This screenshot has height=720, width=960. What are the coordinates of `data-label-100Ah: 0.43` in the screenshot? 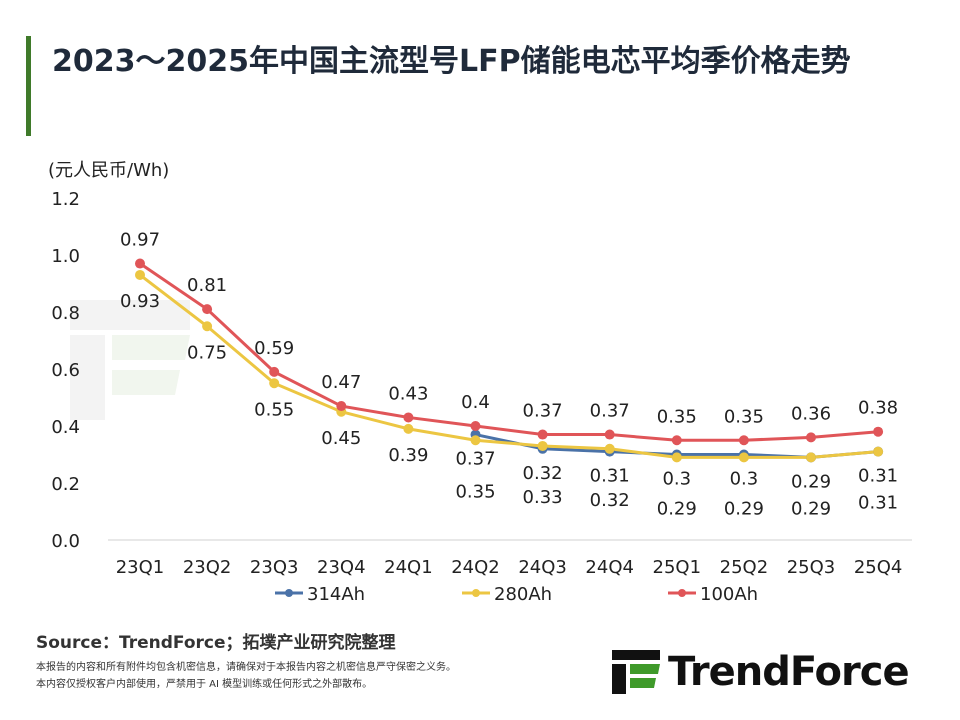 It's located at (408, 393).